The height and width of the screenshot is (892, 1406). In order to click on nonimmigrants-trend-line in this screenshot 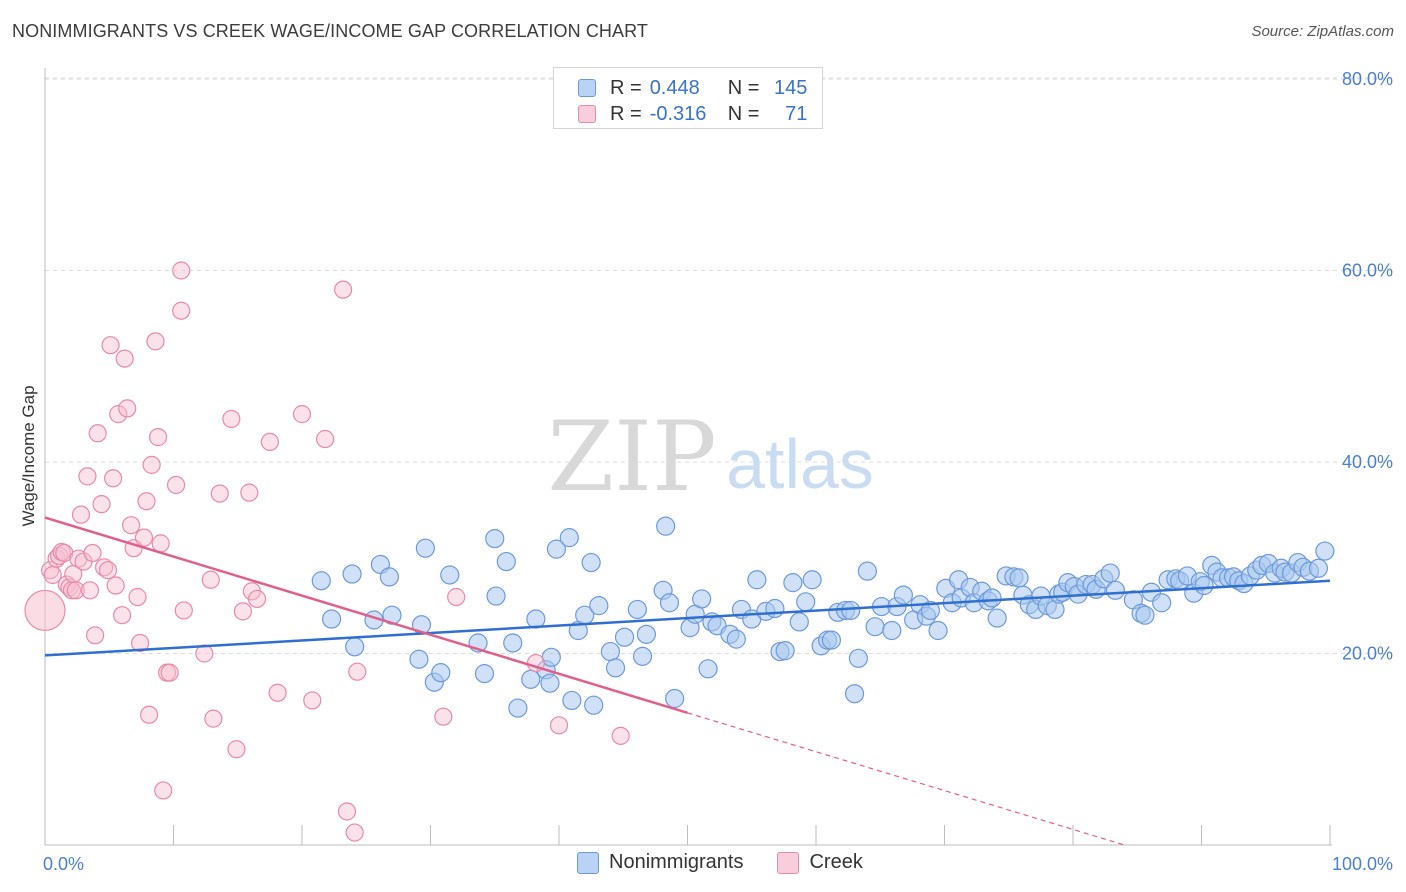, I will do `click(687, 618)`.